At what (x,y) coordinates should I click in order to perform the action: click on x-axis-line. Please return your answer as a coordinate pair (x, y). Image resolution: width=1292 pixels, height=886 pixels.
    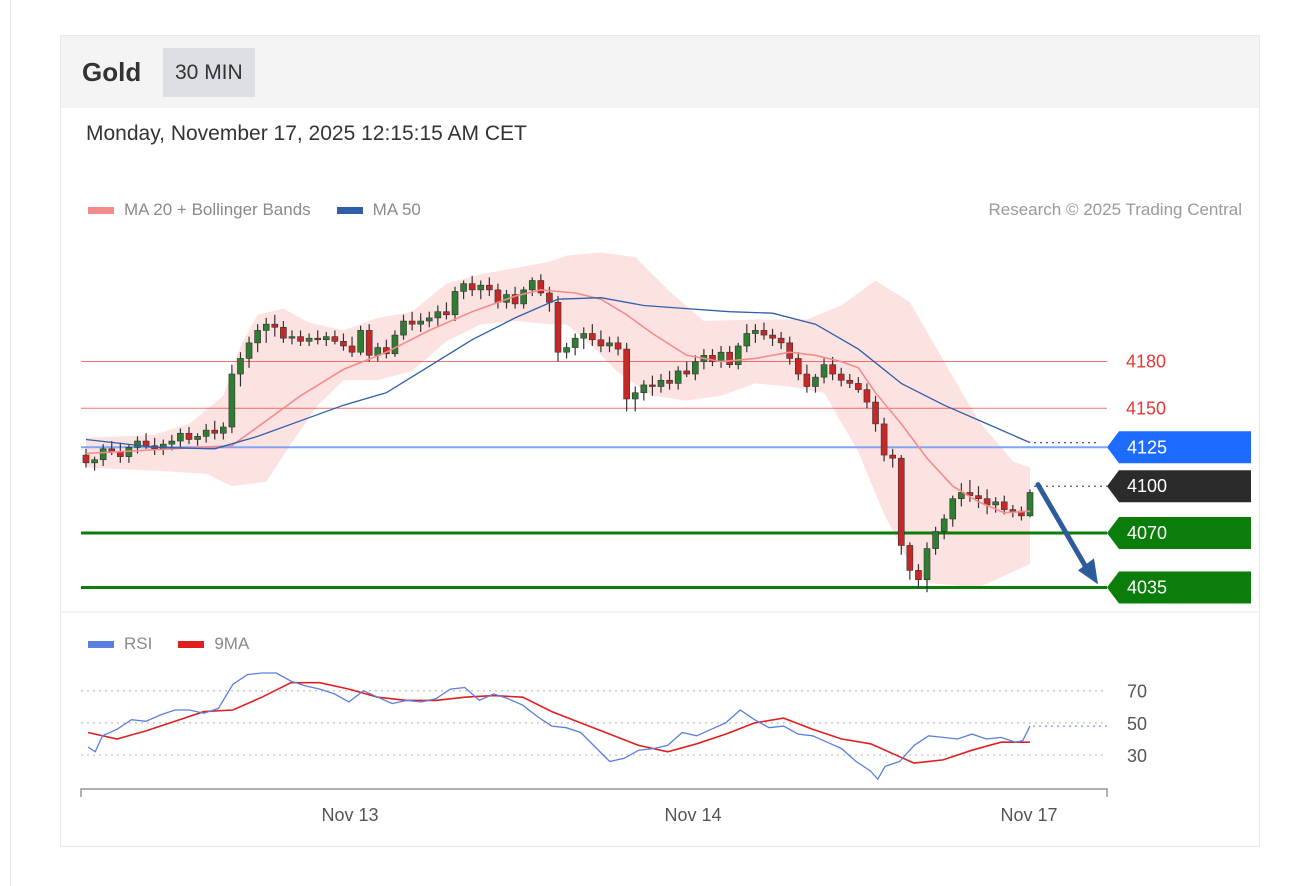
    Looking at the image, I should click on (594, 792).